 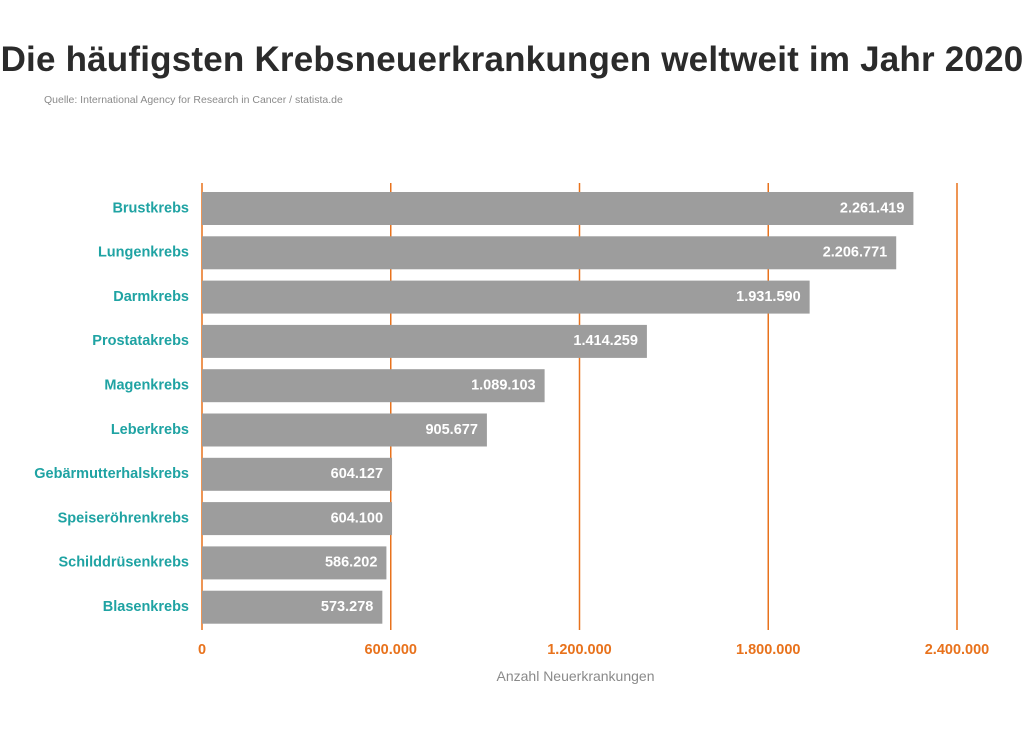 What do you see at coordinates (855, 253) in the screenshot?
I see `value-label: 2.206.771` at bounding box center [855, 253].